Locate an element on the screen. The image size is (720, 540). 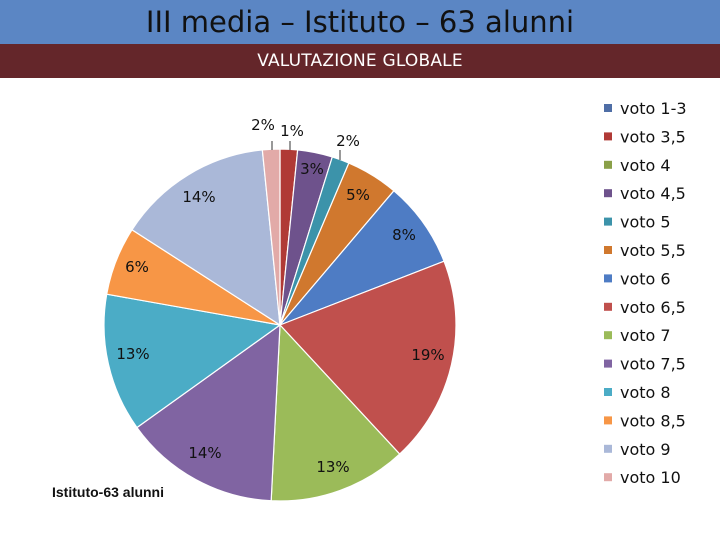
data-label-voto-10: 2% is located at coordinates (263, 125).